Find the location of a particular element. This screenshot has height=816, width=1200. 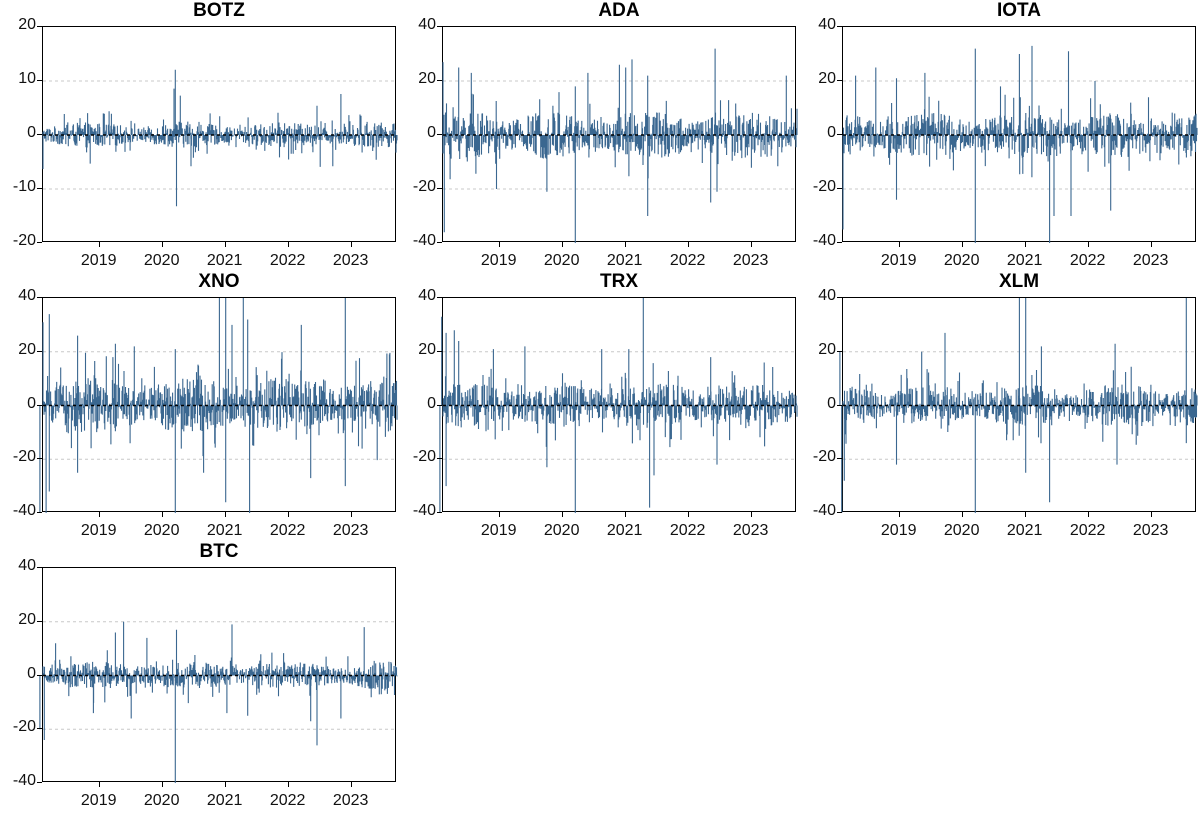

y-tick-label: 10 is located at coordinates (27, 78).